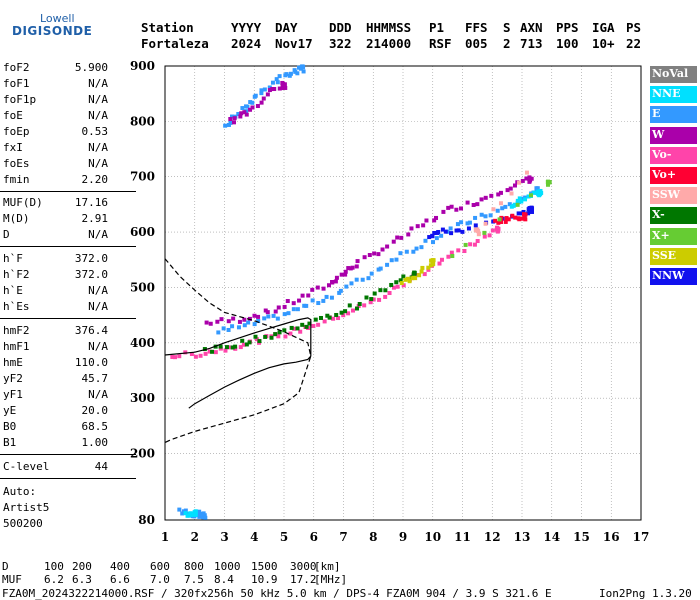 This screenshot has width=700, height=600. I want to click on param-value: 44, so click(101, 466).